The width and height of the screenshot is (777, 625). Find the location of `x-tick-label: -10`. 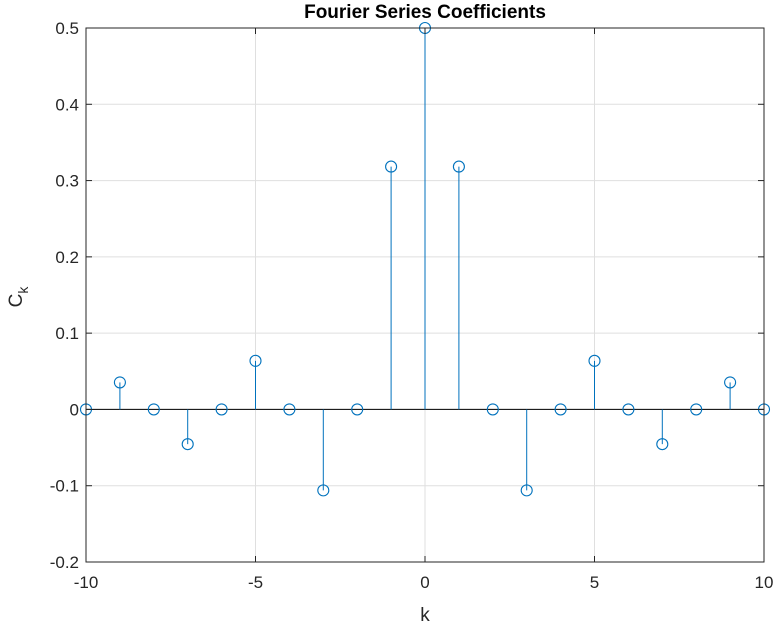

x-tick-label: -10 is located at coordinates (86, 582).